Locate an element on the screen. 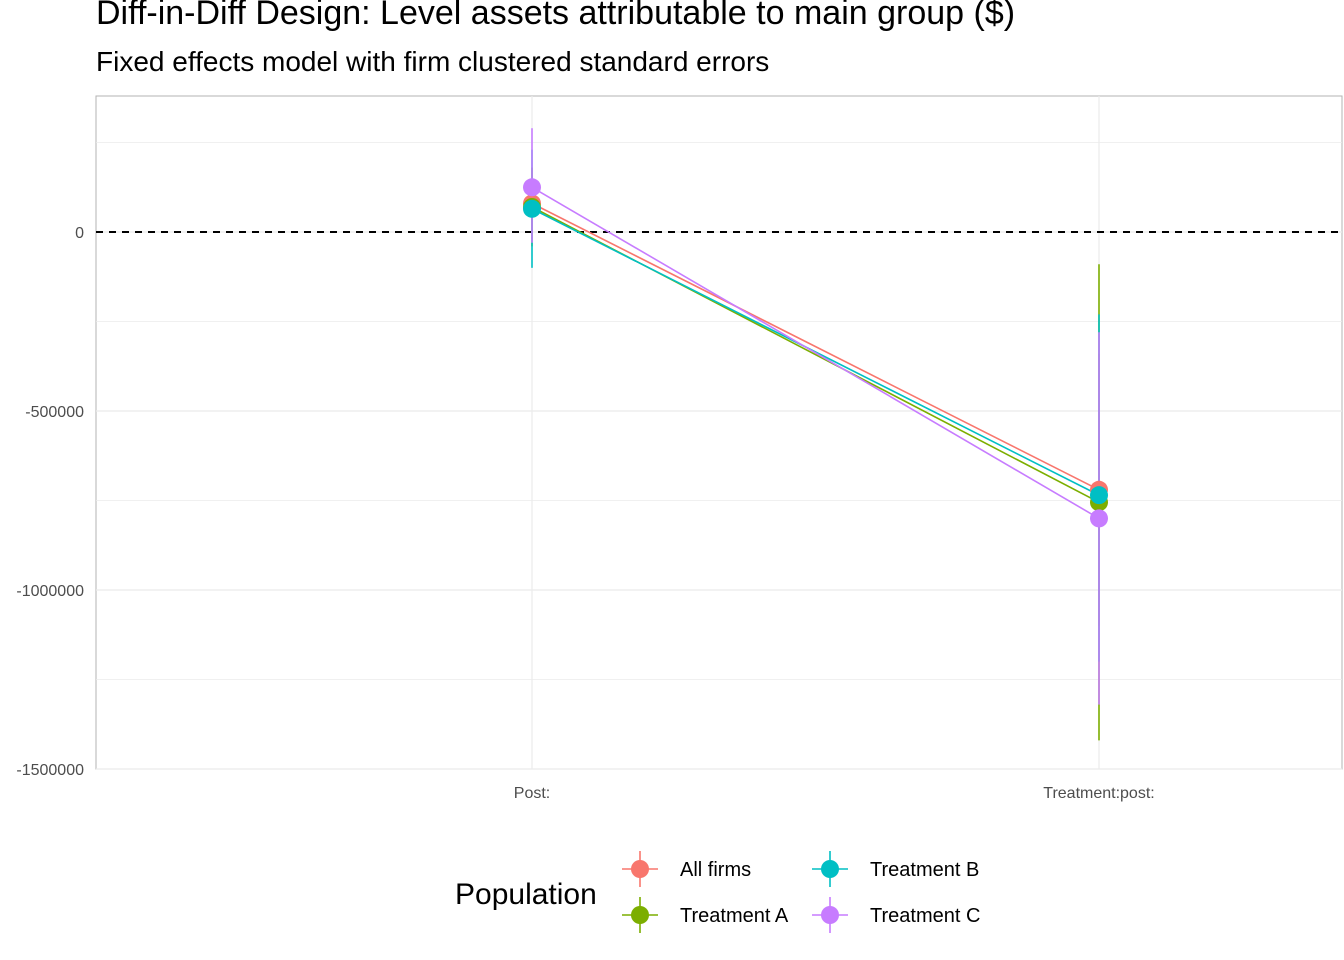 This screenshot has width=1344, height=960. y-tick-label: -1500000 is located at coordinates (50, 770).